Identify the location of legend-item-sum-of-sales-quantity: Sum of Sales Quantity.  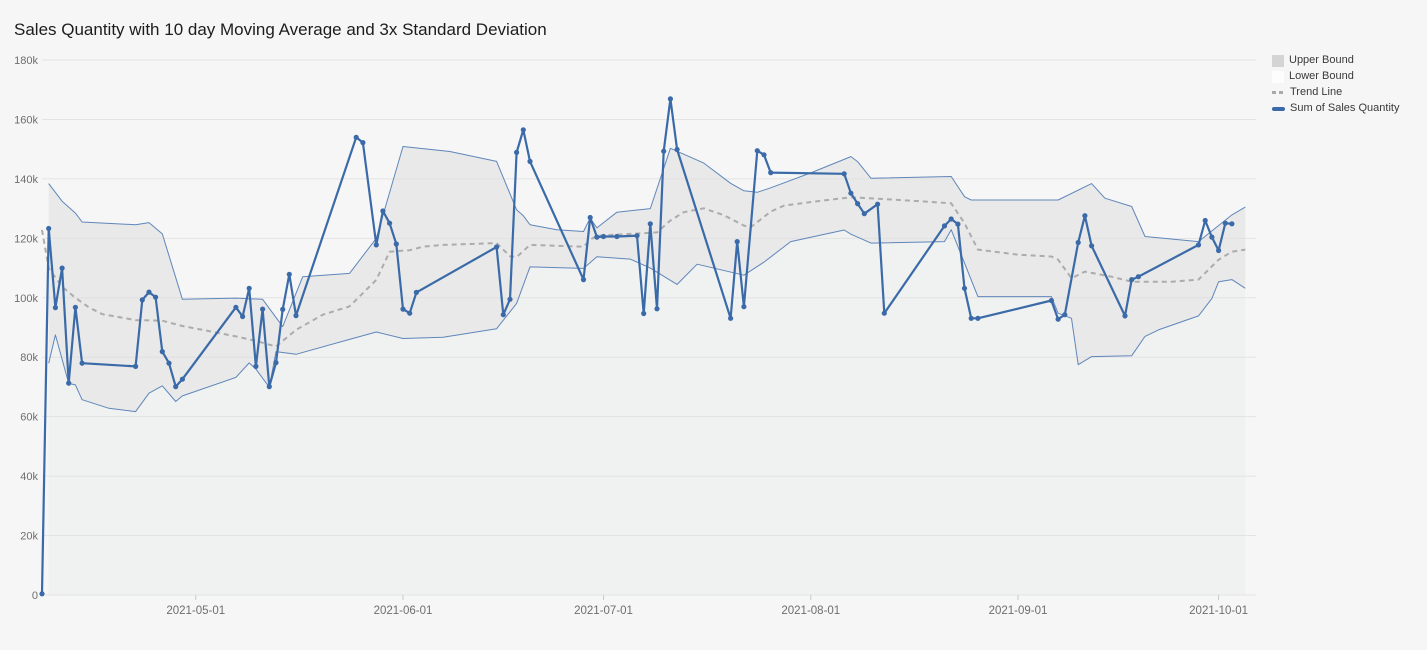
(1335, 108).